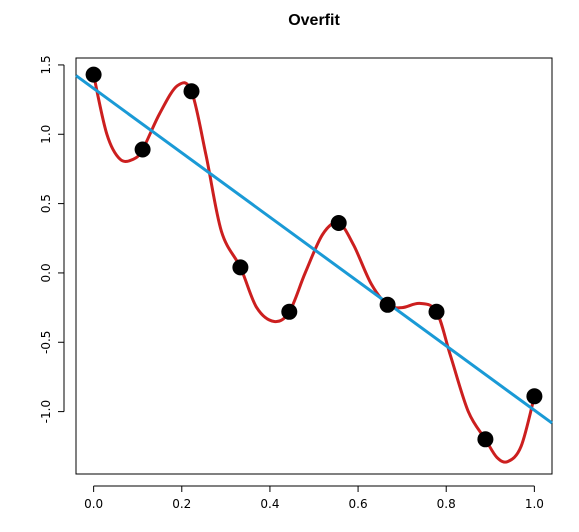 The image size is (579, 532). Describe the element at coordinates (46, 64) in the screenshot. I see `y-tick-label: 1.5` at that location.